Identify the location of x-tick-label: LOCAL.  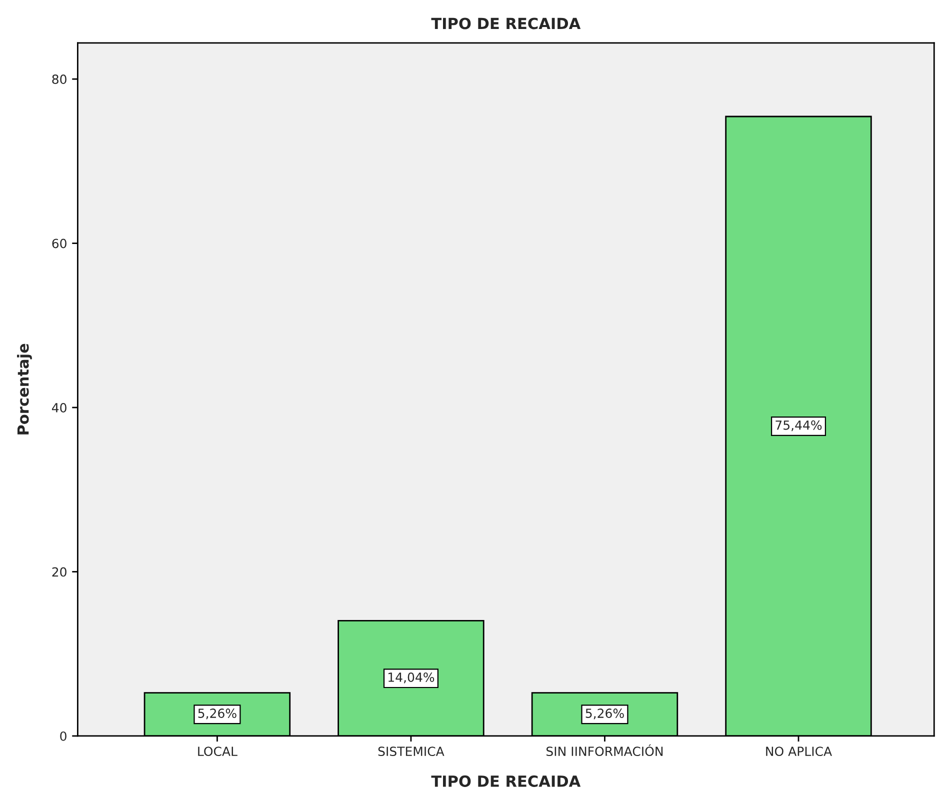
(218, 751).